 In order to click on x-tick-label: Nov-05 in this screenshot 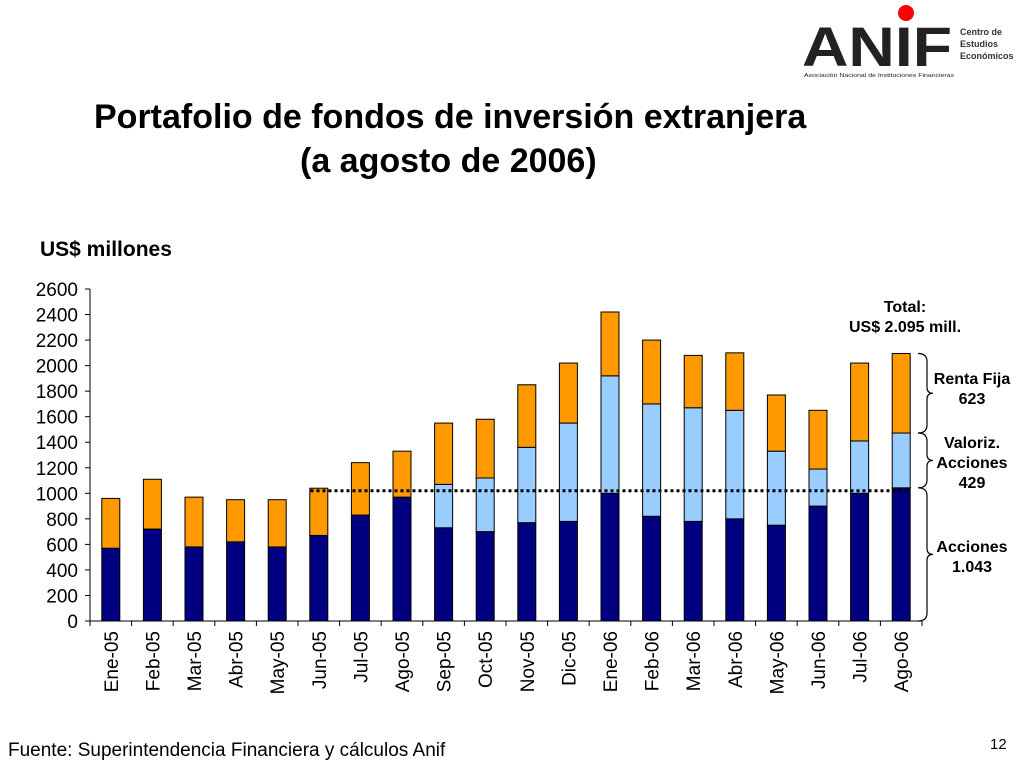, I will do `click(528, 661)`.